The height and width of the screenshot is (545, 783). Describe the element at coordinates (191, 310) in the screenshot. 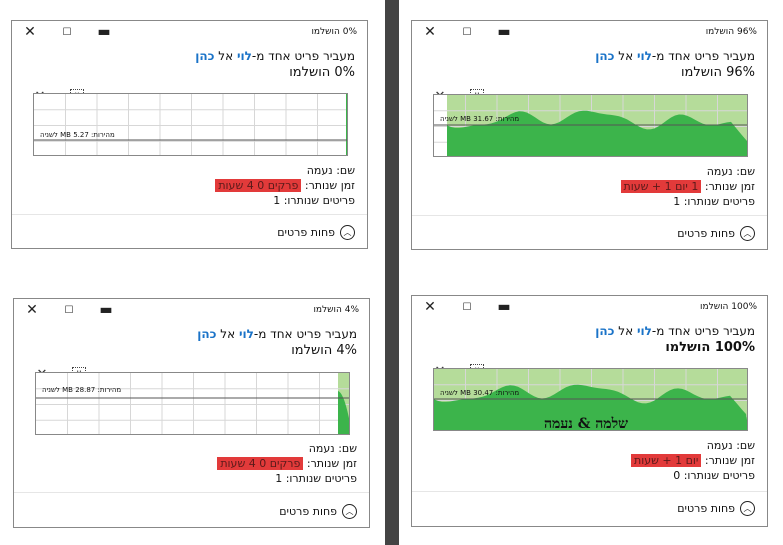

I see `title-bar: ✕ ☐ ▬ 4% הושלמו` at that location.